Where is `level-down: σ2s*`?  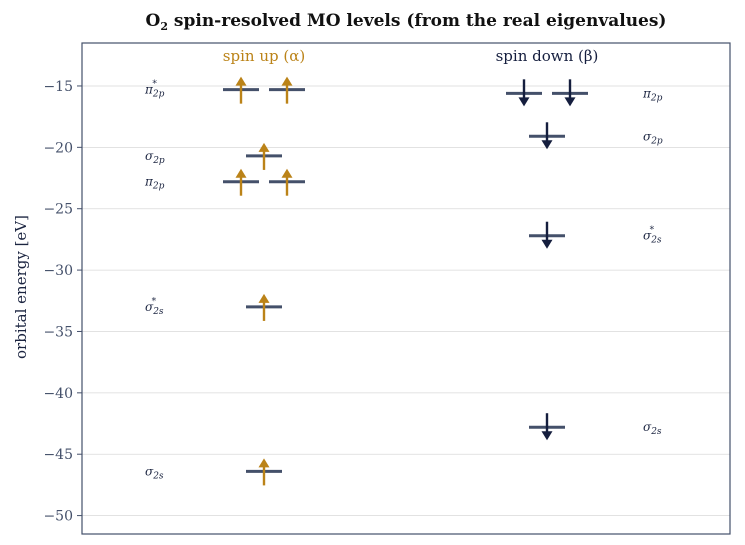
level-down: σ2s* is located at coordinates (595, 235).